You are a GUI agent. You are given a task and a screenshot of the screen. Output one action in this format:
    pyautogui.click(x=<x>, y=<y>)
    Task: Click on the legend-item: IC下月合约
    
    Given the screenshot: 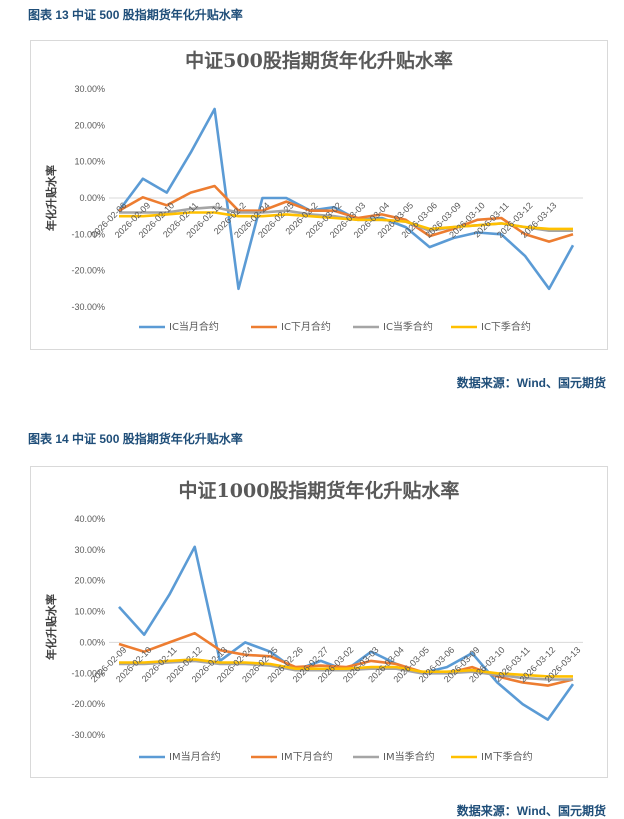 What is the action you would take?
    pyautogui.click(x=291, y=326)
    